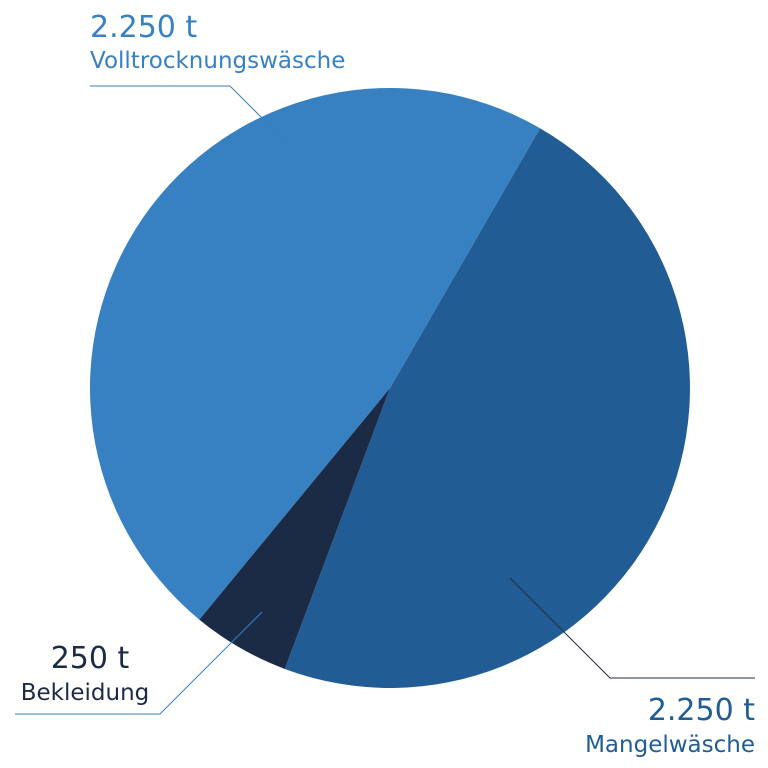 The height and width of the screenshot is (768, 768). Describe the element at coordinates (139, 663) in the screenshot. I see `leader-line-bekleidung` at that location.